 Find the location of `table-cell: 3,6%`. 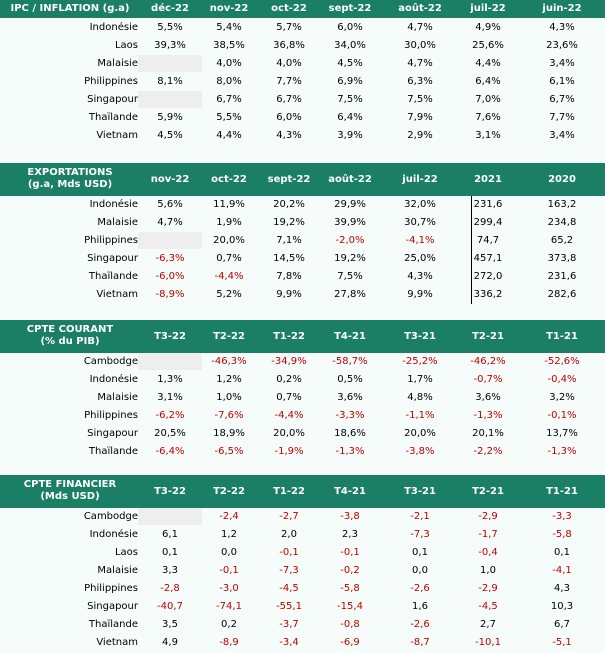

table-cell: 3,6% is located at coordinates (350, 397).